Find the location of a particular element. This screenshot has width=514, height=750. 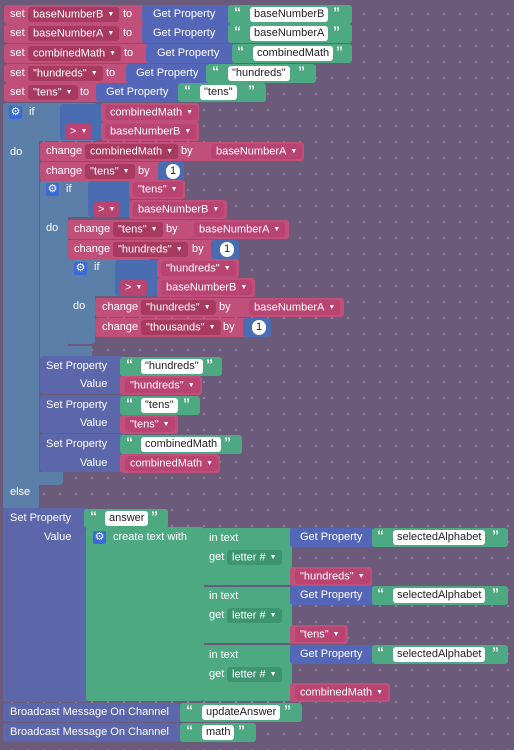

create-text-block is located at coordinates (145, 614).